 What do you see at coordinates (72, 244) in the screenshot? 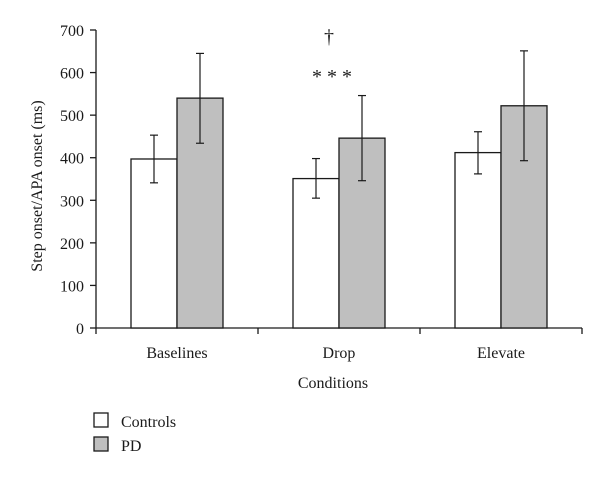
I see `y-tick-label: 200` at bounding box center [72, 244].